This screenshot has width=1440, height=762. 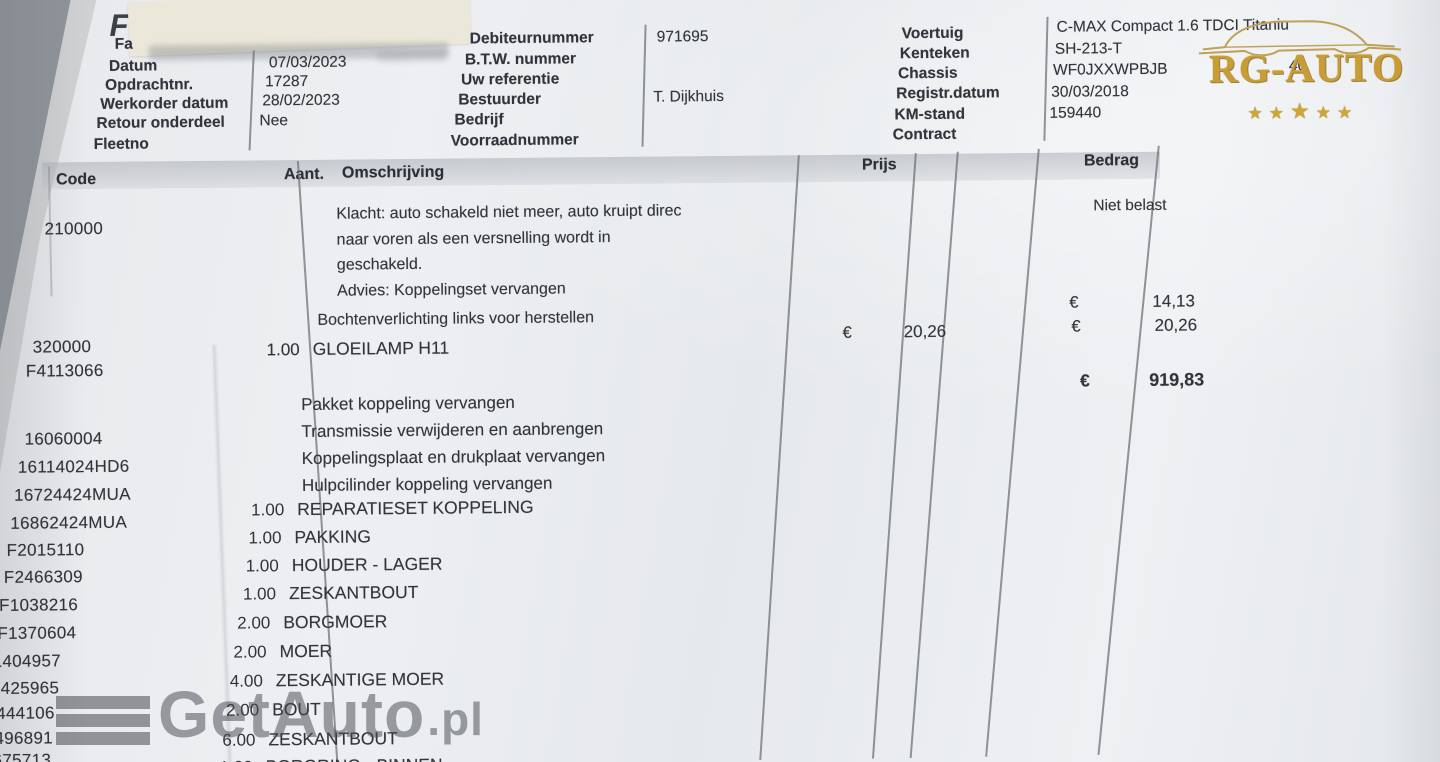 I want to click on meta-label-voertuig: Voertuig, so click(x=932, y=33).